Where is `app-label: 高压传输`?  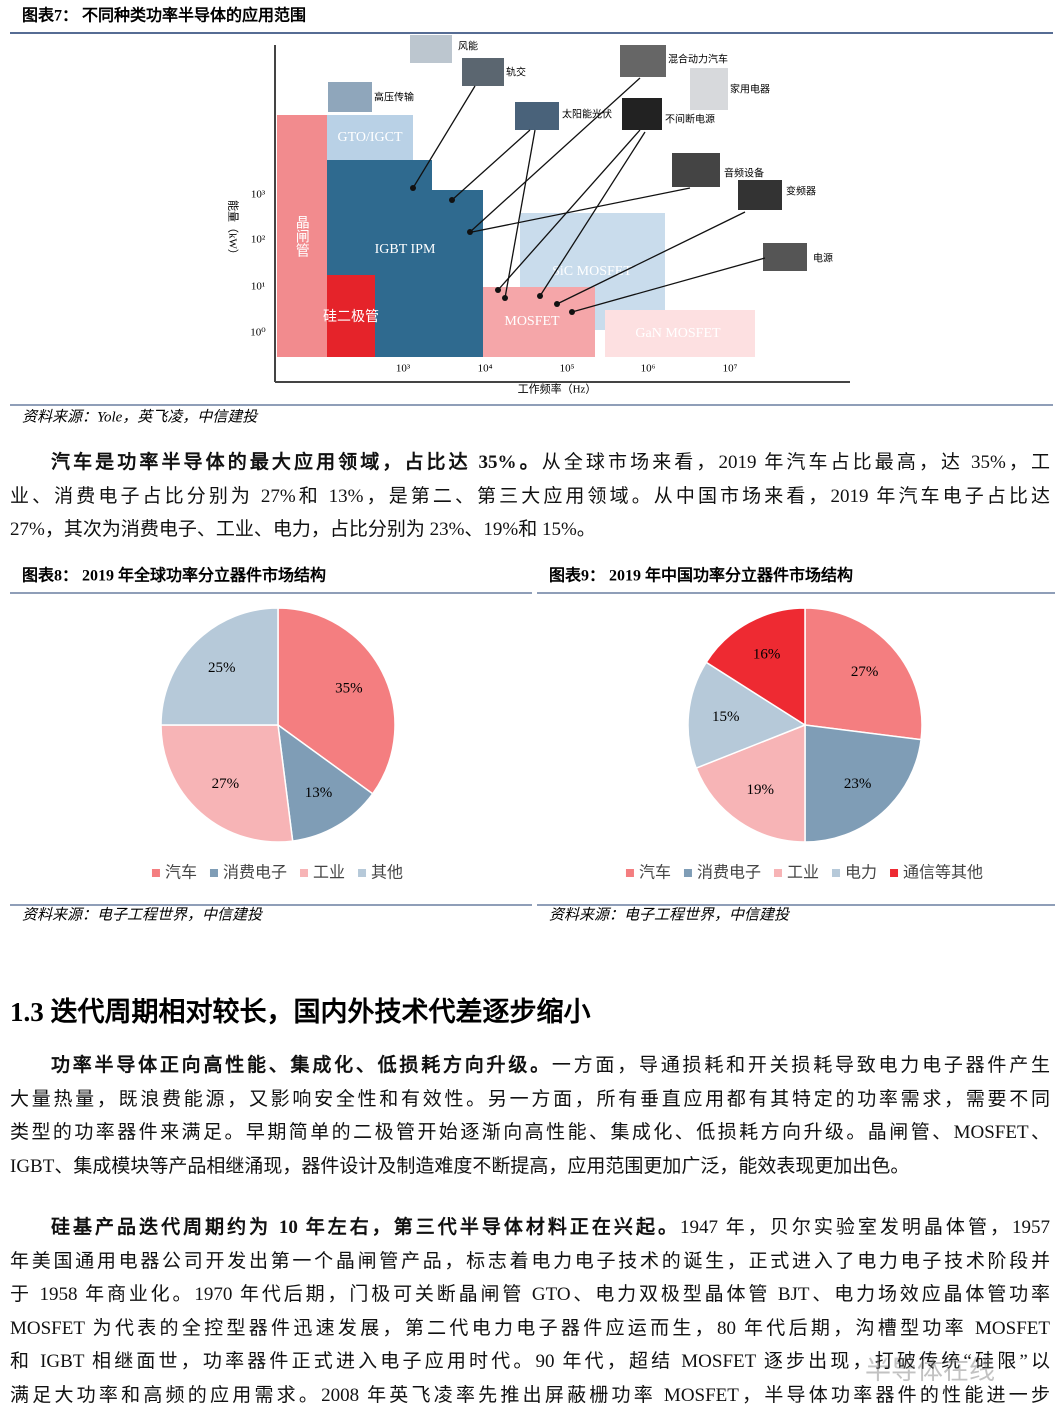
app-label: 高压传输 is located at coordinates (394, 96).